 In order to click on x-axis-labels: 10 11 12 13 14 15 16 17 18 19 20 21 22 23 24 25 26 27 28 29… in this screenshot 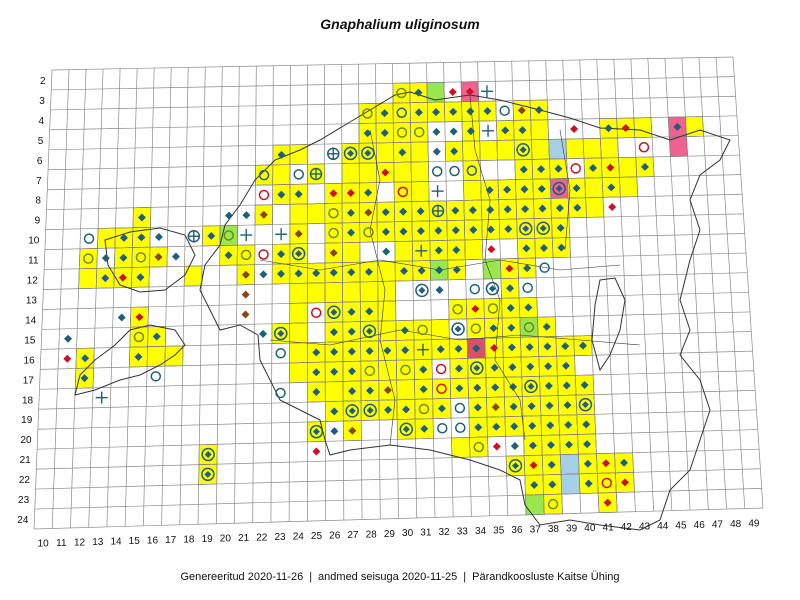, I will do `click(399, 533)`.